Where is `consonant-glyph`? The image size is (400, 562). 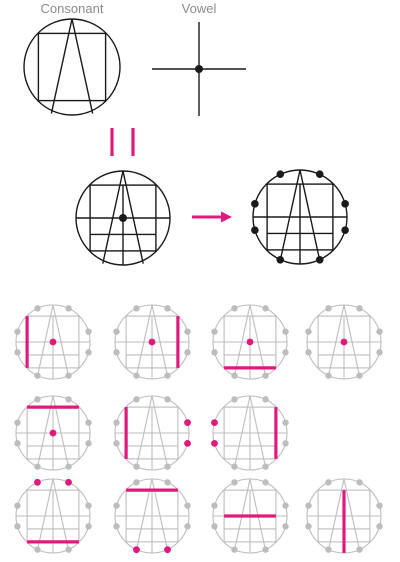 consonant-glyph is located at coordinates (72, 67).